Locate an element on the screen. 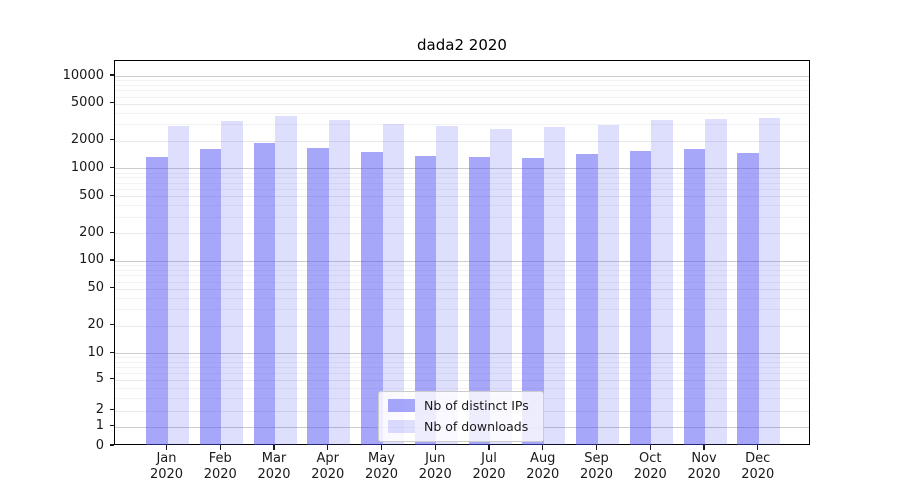  month-label: Jul is located at coordinates (489, 458).